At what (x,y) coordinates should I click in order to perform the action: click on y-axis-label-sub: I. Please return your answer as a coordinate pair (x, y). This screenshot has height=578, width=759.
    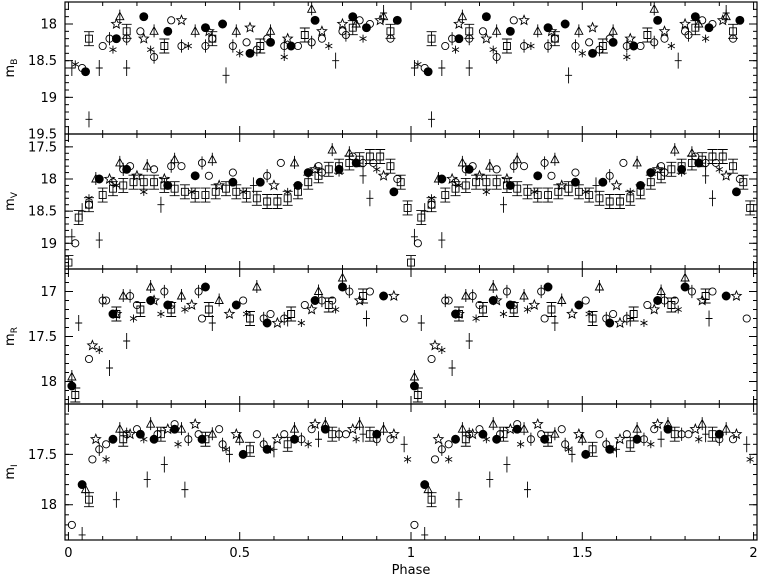
    Looking at the image, I should click on (15, 465).